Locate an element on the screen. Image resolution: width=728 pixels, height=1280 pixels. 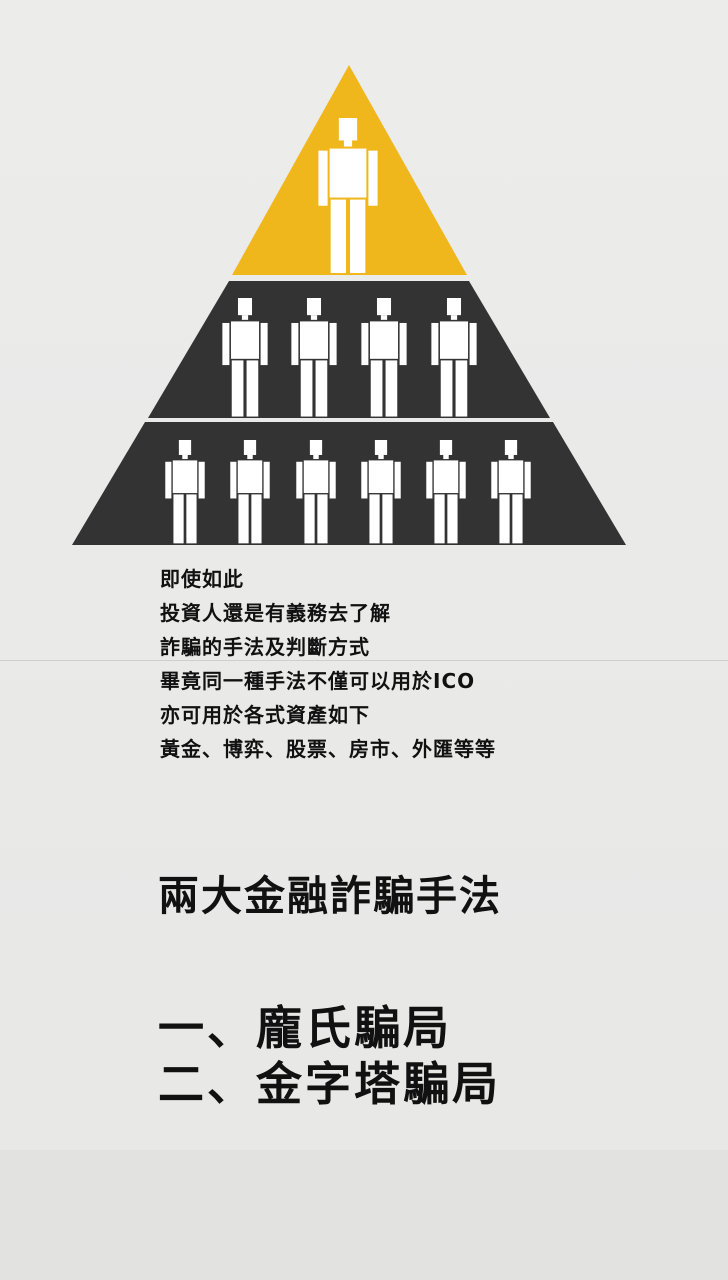
pyramid-bottom-tier is located at coordinates (349, 483).